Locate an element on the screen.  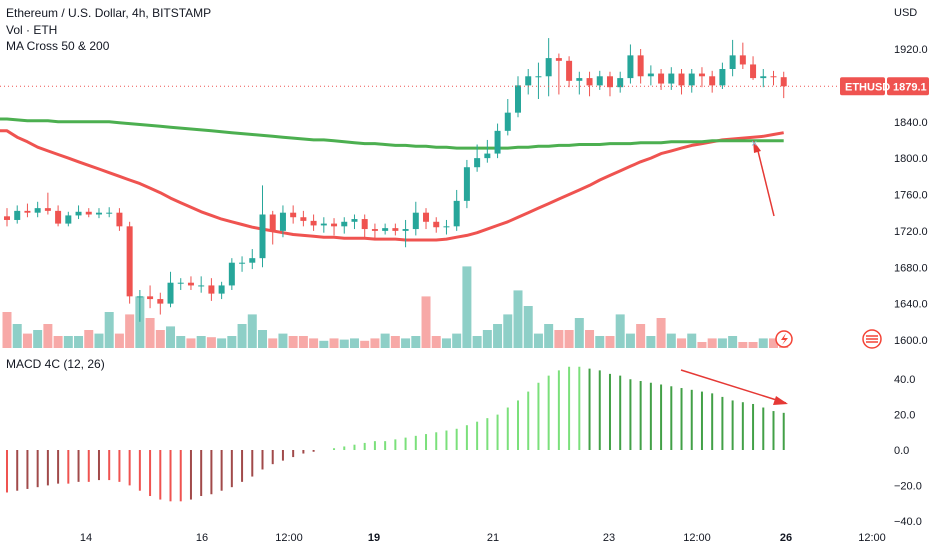
price-tick: 1720.0 is located at coordinates (911, 232).